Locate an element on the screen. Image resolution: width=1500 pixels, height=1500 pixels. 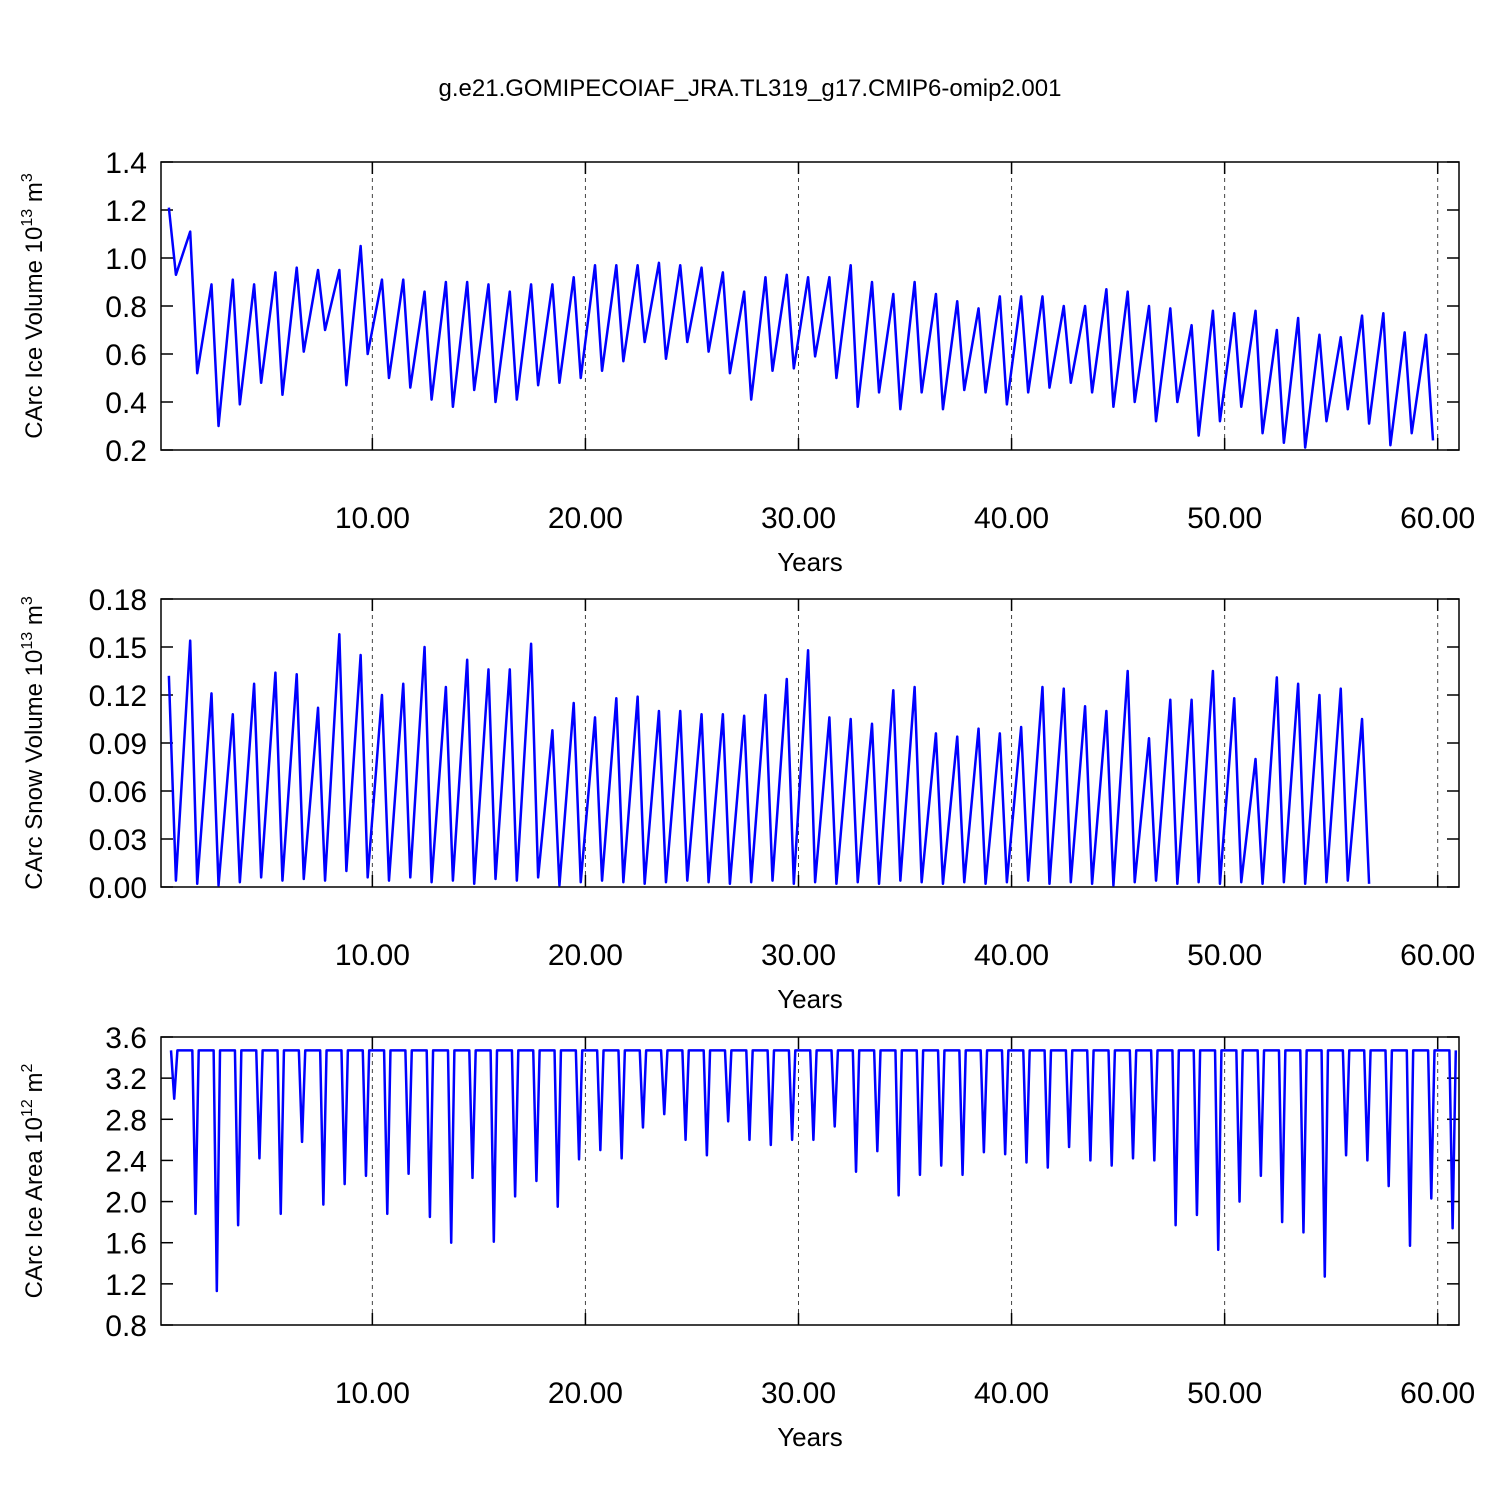
y-axis-title-part: CArc Snow Volume 10 is located at coordinates (34, 770).